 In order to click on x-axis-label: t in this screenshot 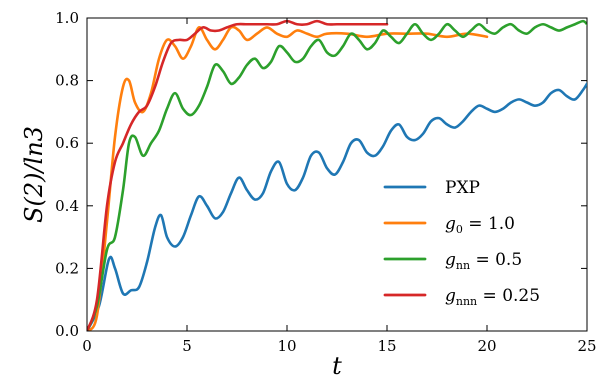, I will do `click(337, 365)`.